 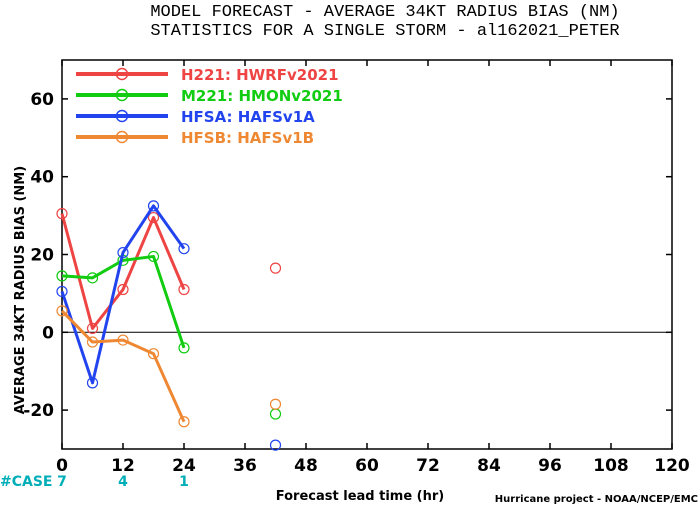 I want to click on legend-entry-m221: M221: HMONv2021, so click(x=262, y=96).